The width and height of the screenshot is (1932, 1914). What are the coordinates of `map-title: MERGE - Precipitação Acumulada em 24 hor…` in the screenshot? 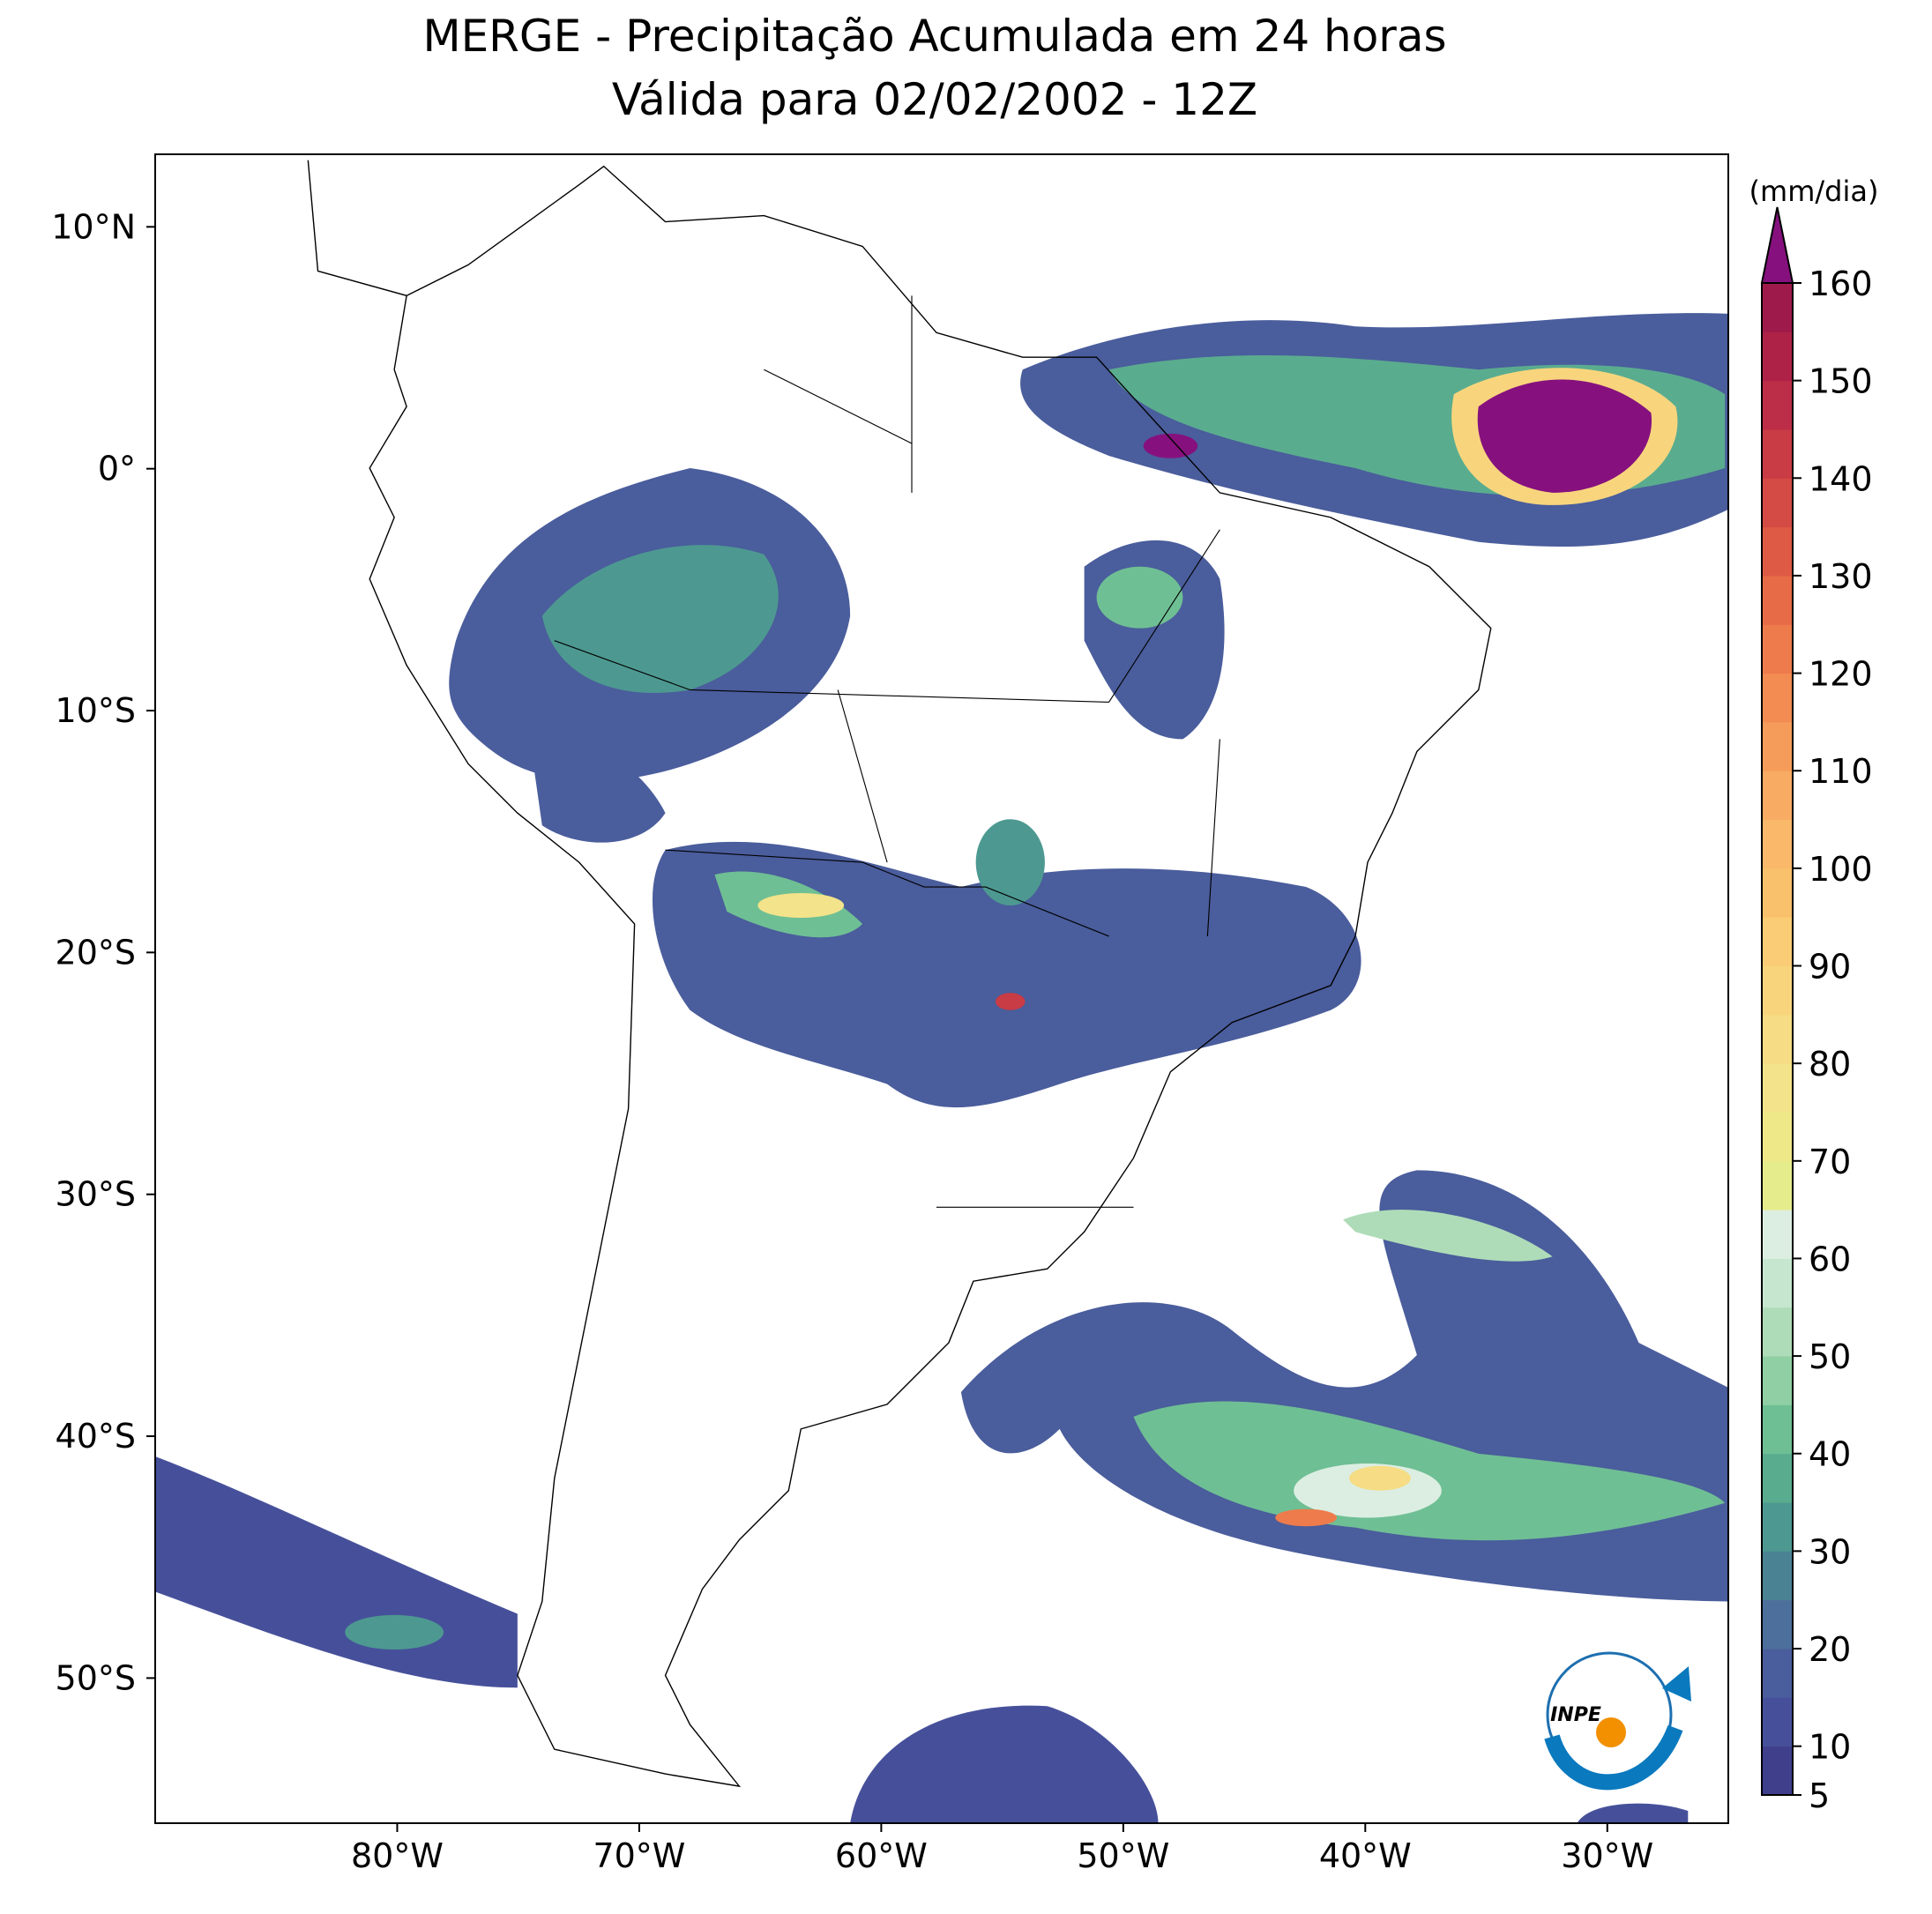 It's located at (934, 36).